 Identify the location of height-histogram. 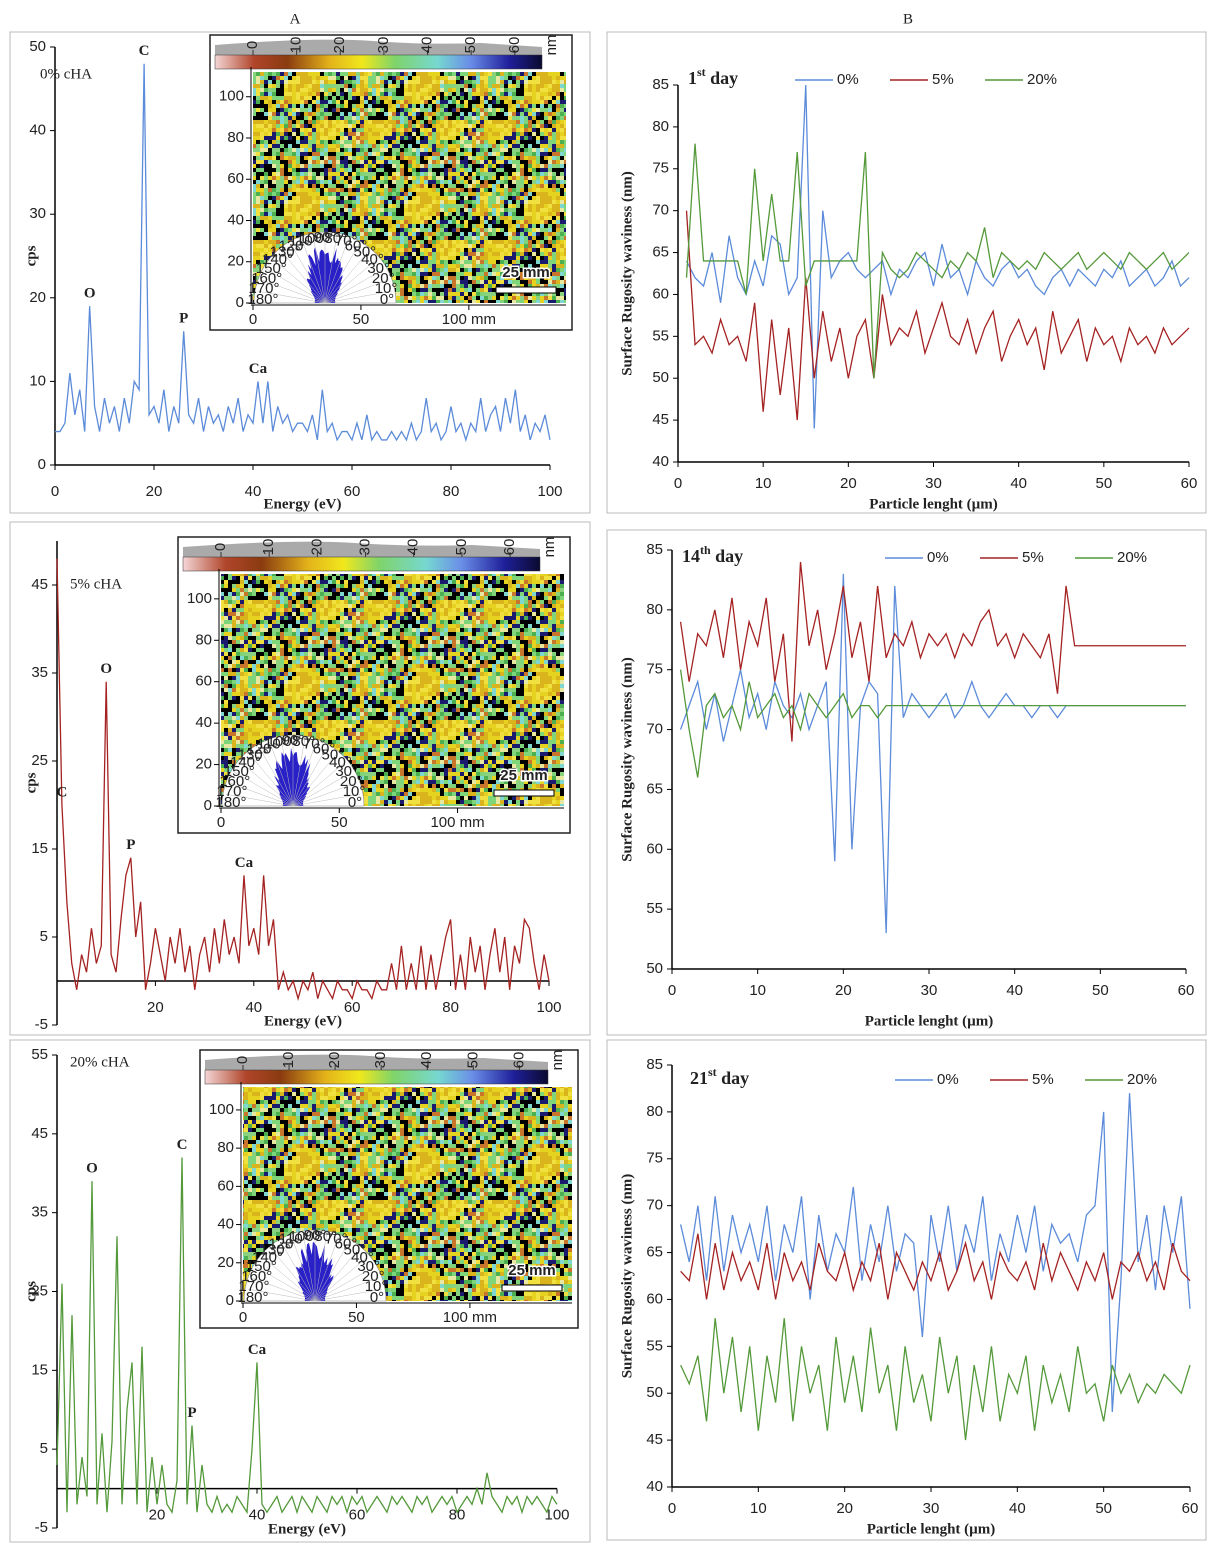
(361, 549).